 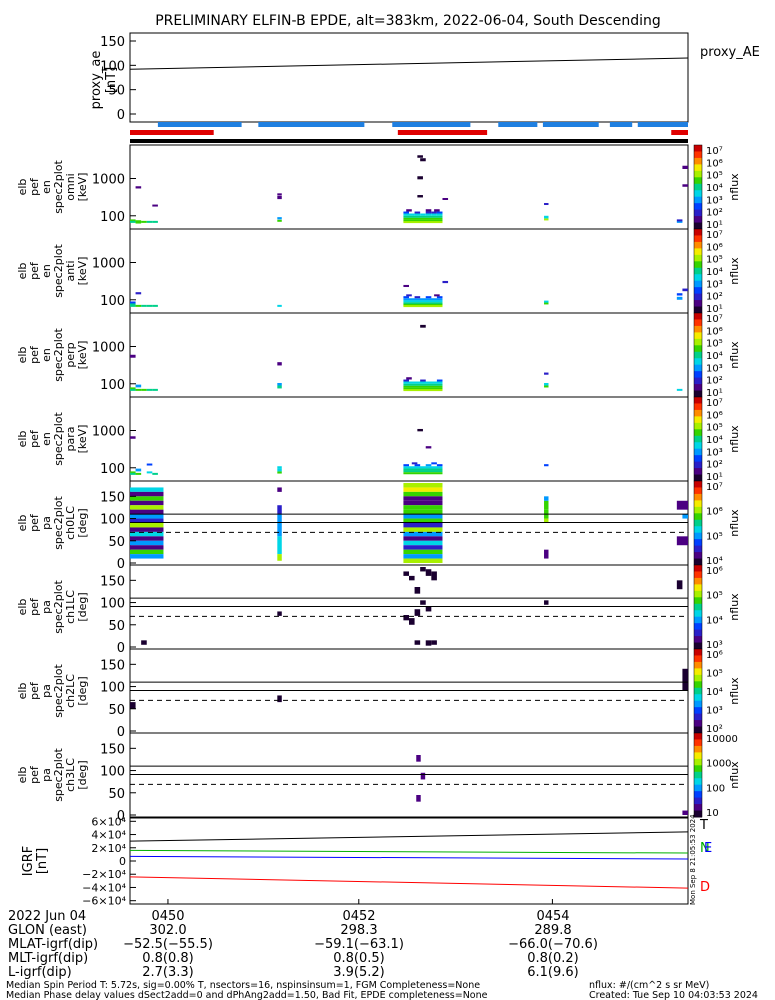 I want to click on zone-bars, so click(x=409, y=132).